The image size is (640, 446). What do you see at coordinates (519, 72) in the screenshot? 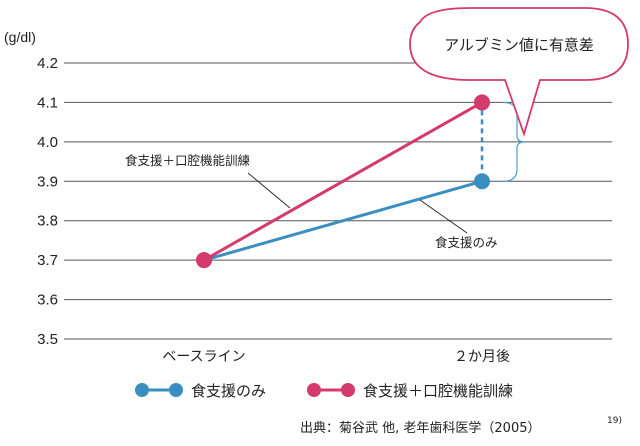
I see `significance-bubble` at bounding box center [519, 72].